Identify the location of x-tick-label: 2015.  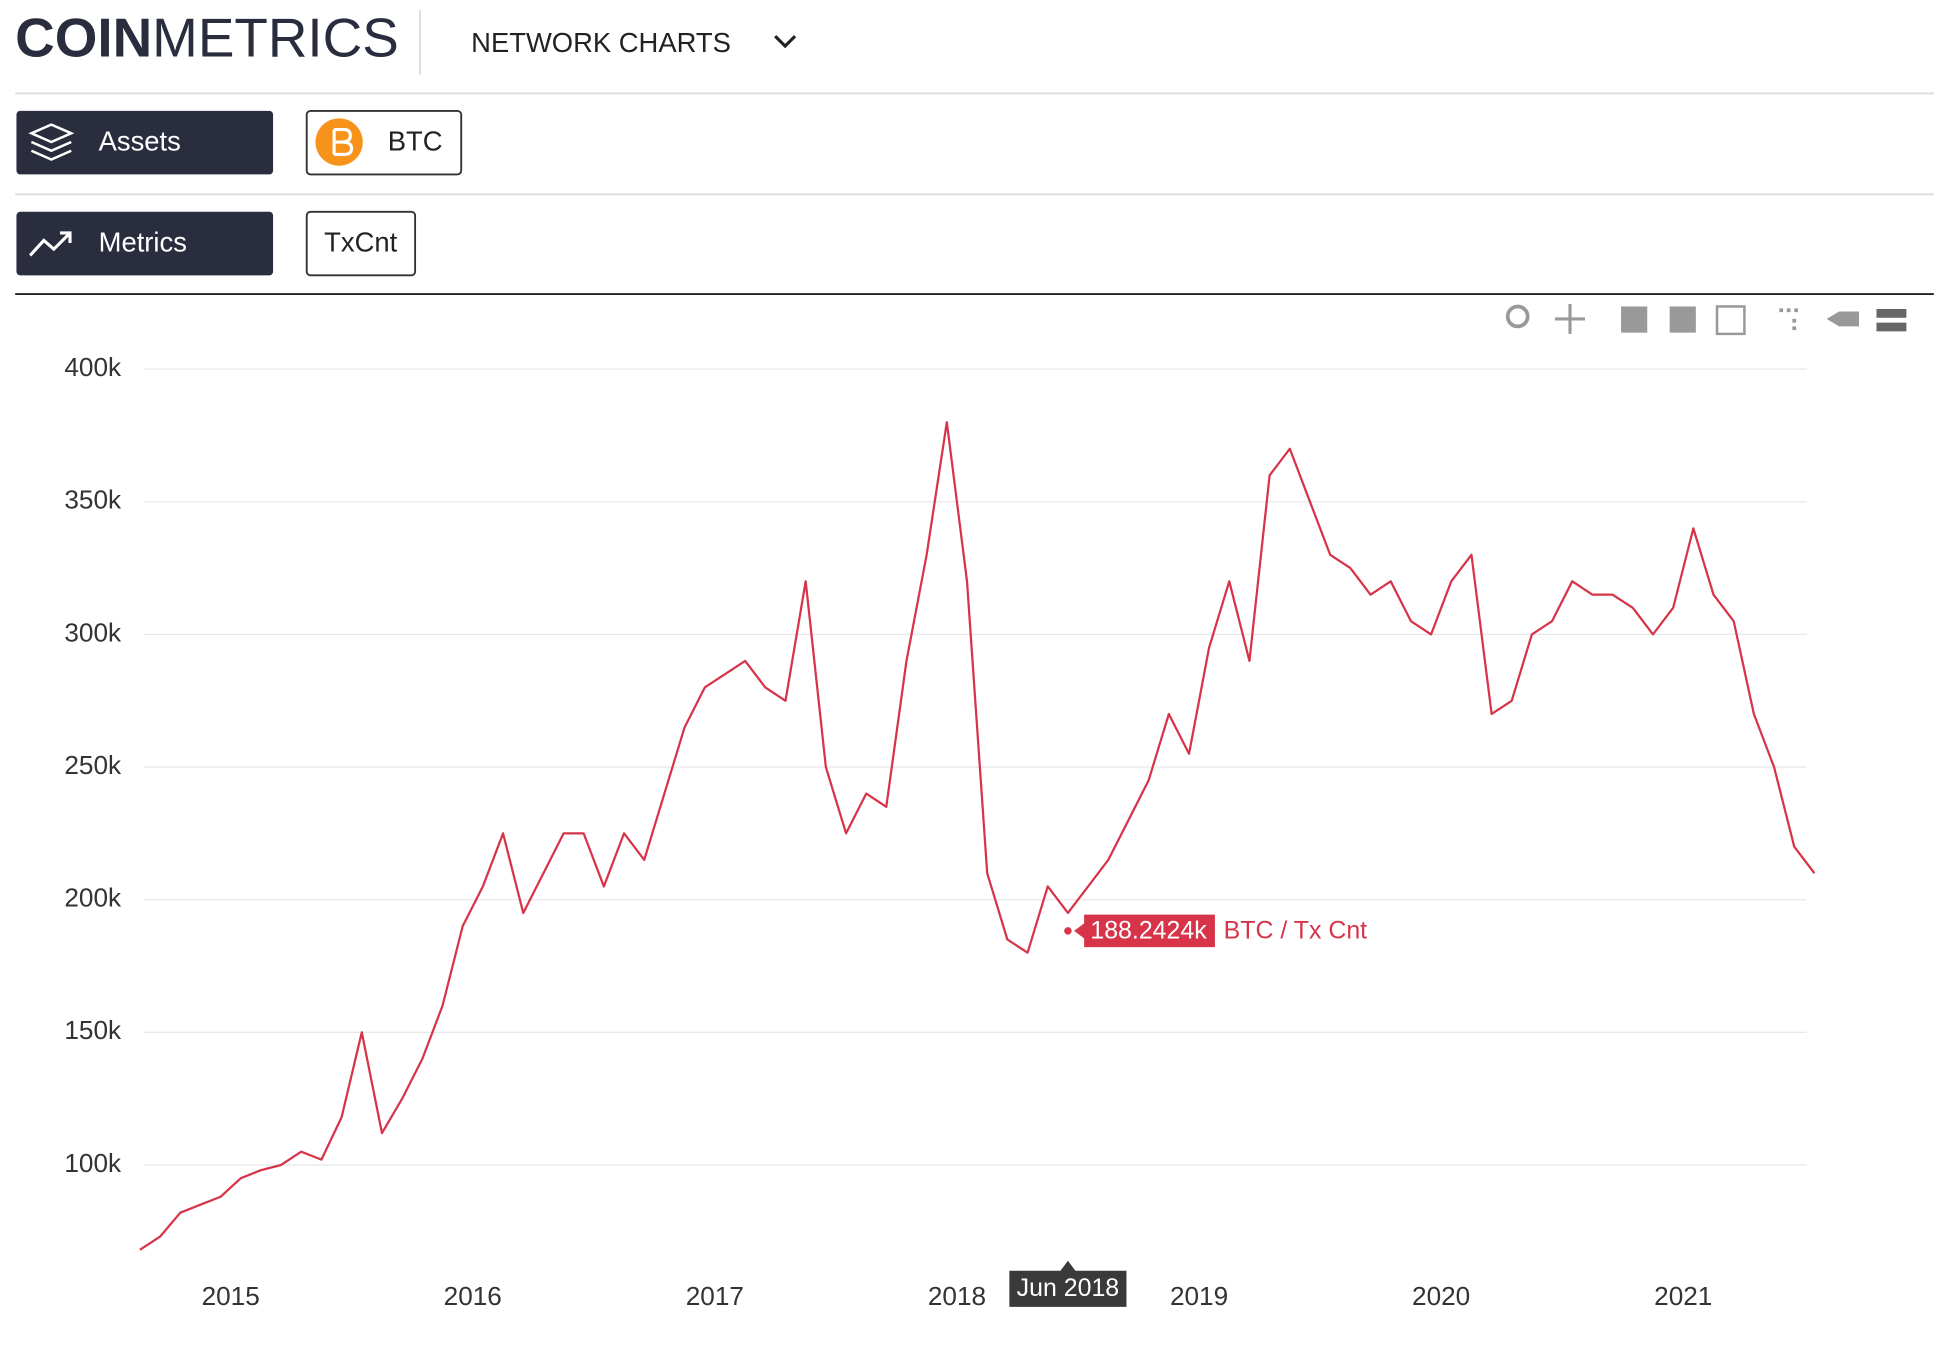
(231, 1296).